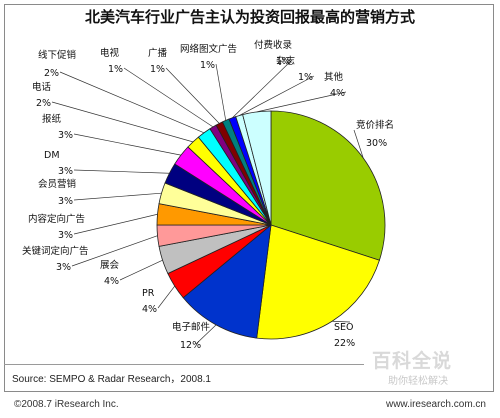 The width and height of the screenshot is (500, 418). Describe the element at coordinates (412, 361) in the screenshot. I see `watermark-logo-text: 百科全说` at that location.